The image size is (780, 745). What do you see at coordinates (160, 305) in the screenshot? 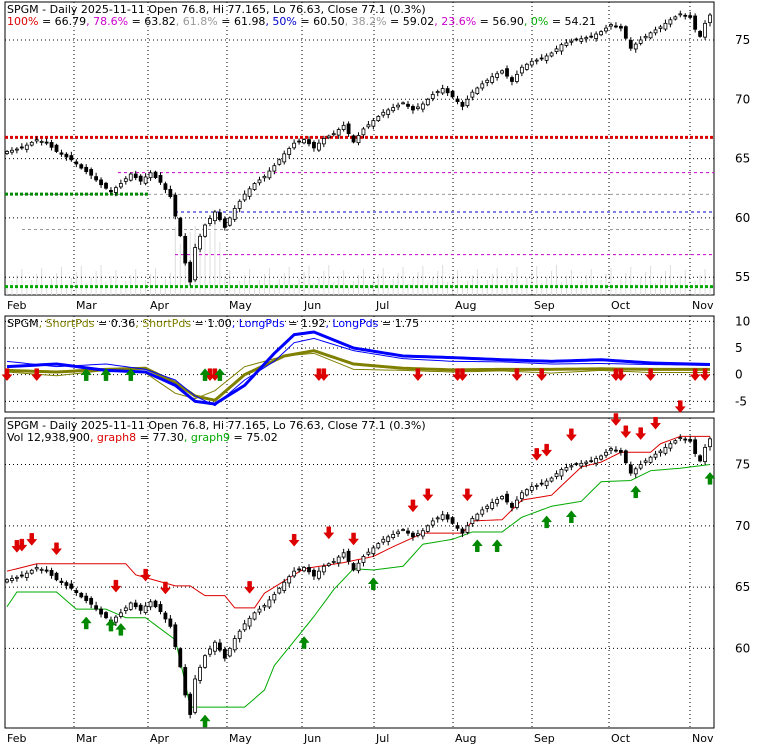
I see `x-tick-label: Apr` at bounding box center [160, 305].